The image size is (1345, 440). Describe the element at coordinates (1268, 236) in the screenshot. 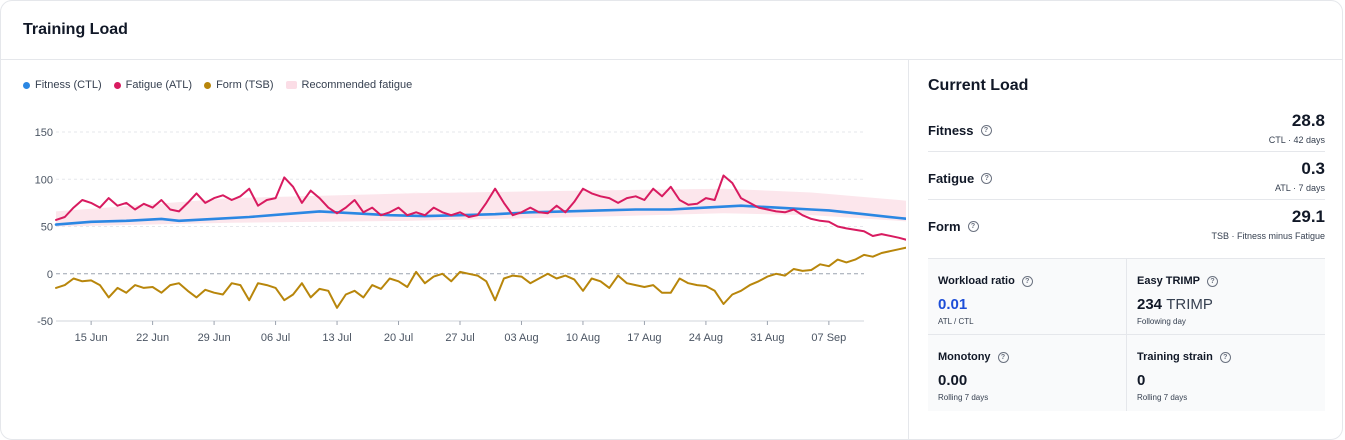

I see `form-sub: TSB · Fitness minus Fatigue` at that location.